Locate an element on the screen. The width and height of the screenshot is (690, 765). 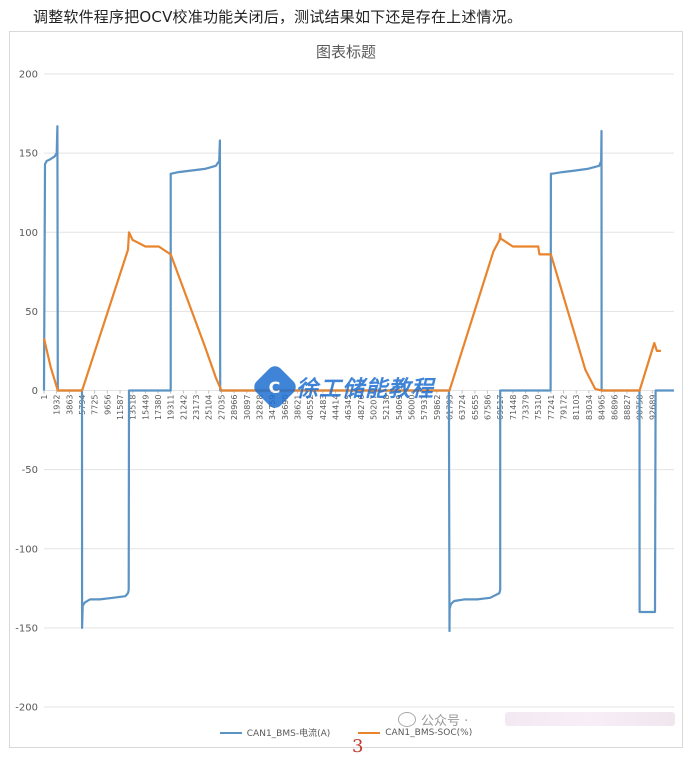
watermark-text: 徐工储能教程 is located at coordinates (365, 389).